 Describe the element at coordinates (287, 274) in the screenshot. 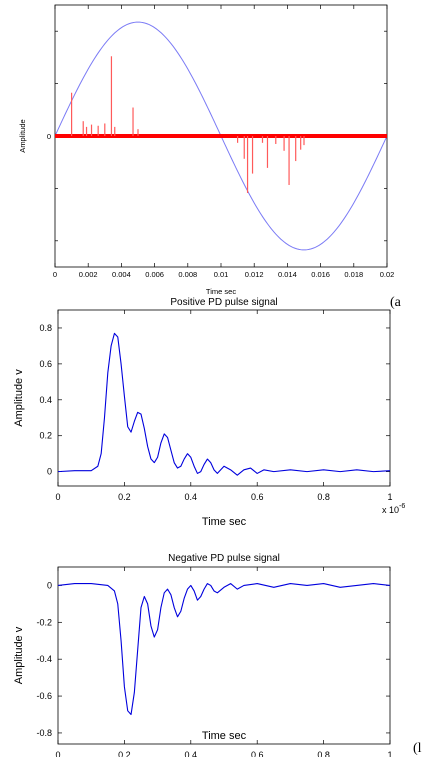

I see `x-tick-label: 0.014` at that location.